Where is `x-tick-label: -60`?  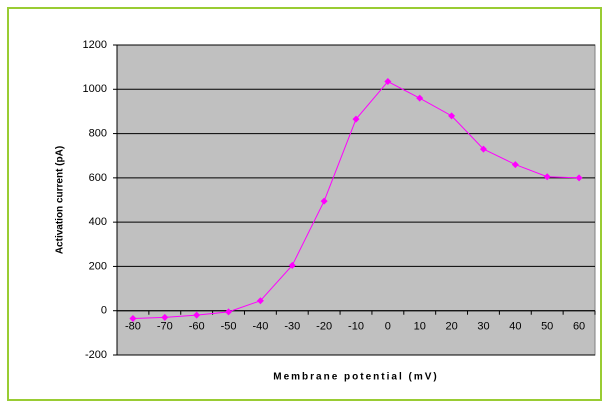
x-tick-label: -60 is located at coordinates (197, 327).